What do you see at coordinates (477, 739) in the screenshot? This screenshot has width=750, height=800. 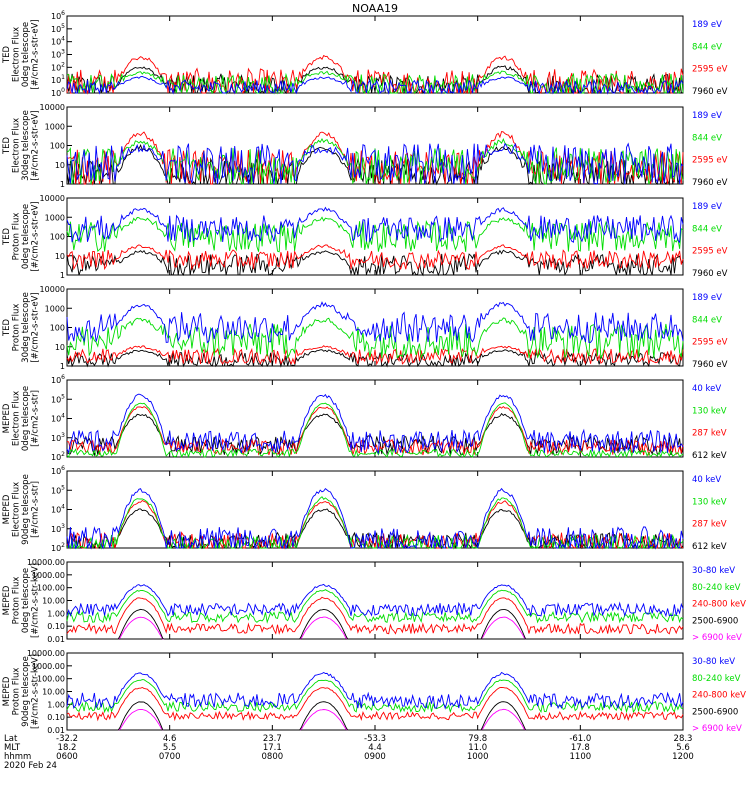 I see `footer-value: 79.8` at bounding box center [477, 739].